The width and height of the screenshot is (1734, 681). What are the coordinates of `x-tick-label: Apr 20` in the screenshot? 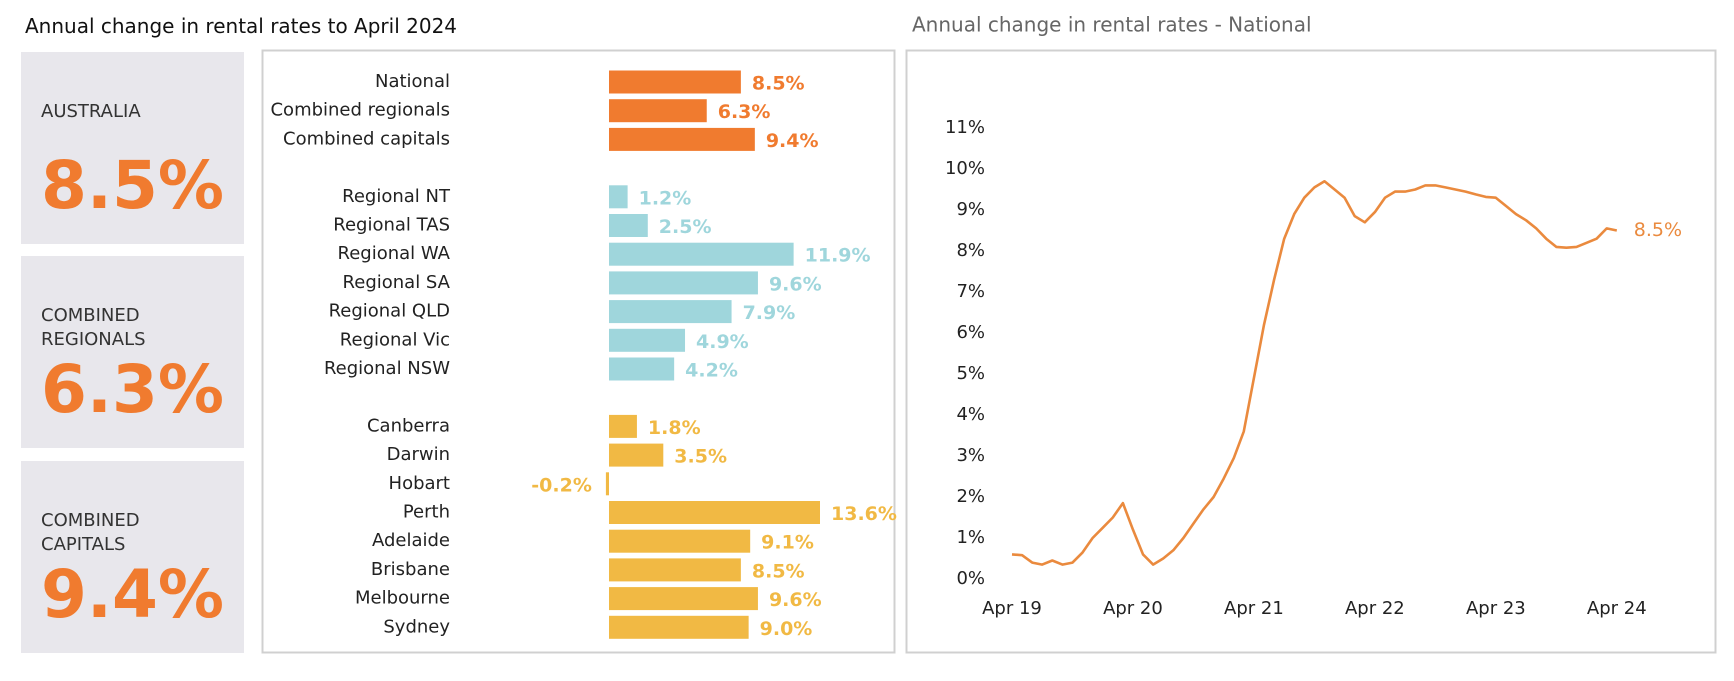 It's located at (1133, 608).